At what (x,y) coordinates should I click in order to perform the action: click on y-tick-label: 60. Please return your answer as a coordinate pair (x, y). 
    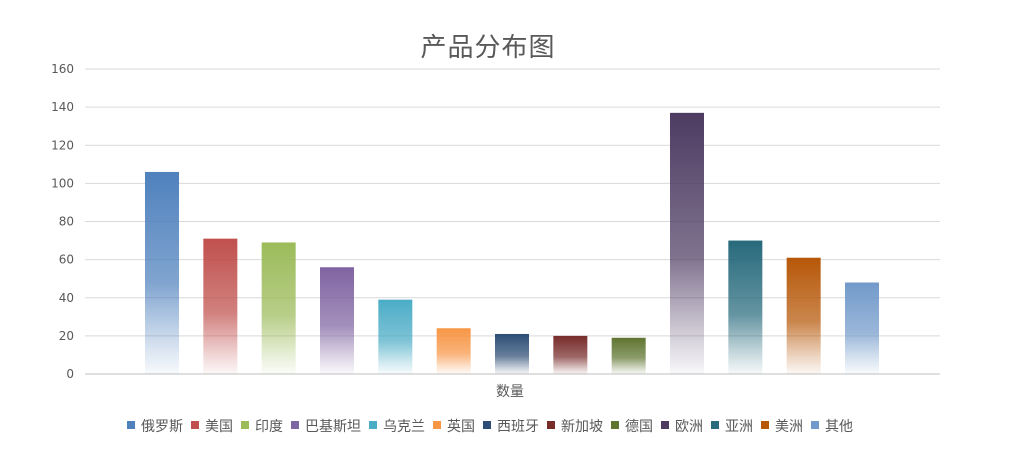
    Looking at the image, I should click on (66, 260).